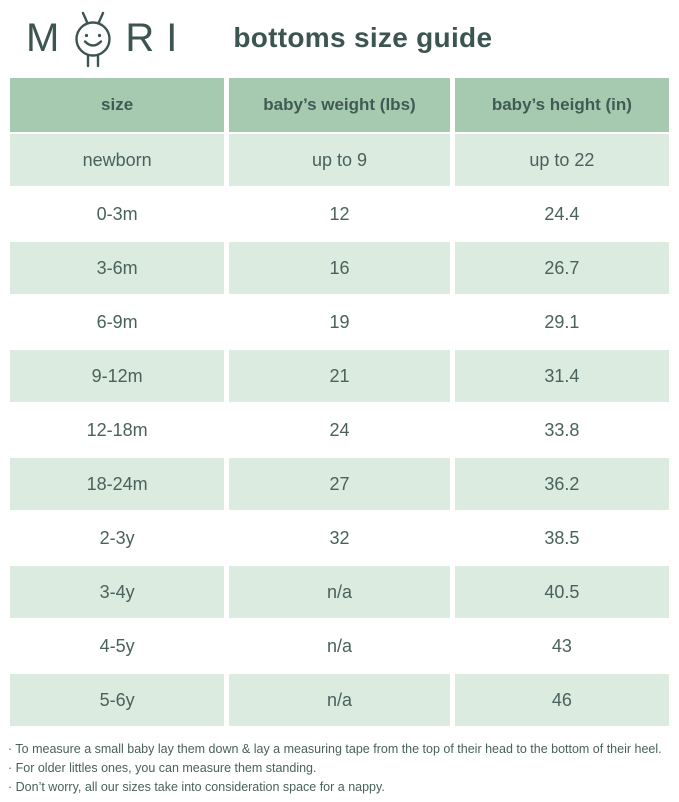 The height and width of the screenshot is (802, 679). What do you see at coordinates (561, 376) in the screenshot?
I see `cell-height: 31.4` at bounding box center [561, 376].